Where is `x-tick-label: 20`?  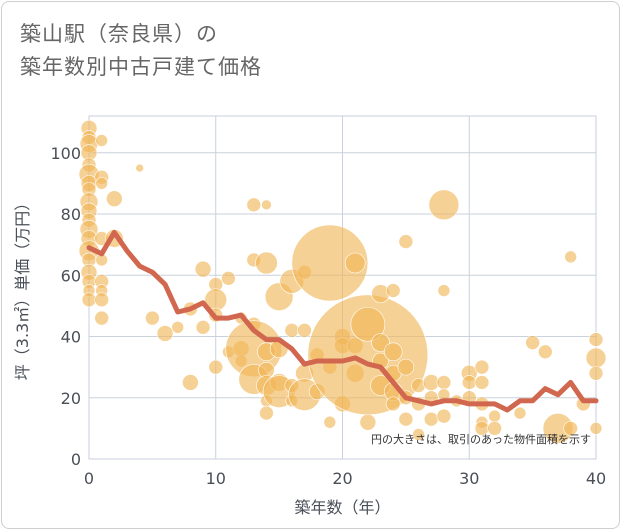
x-tick-label: 20 is located at coordinates (342, 478).